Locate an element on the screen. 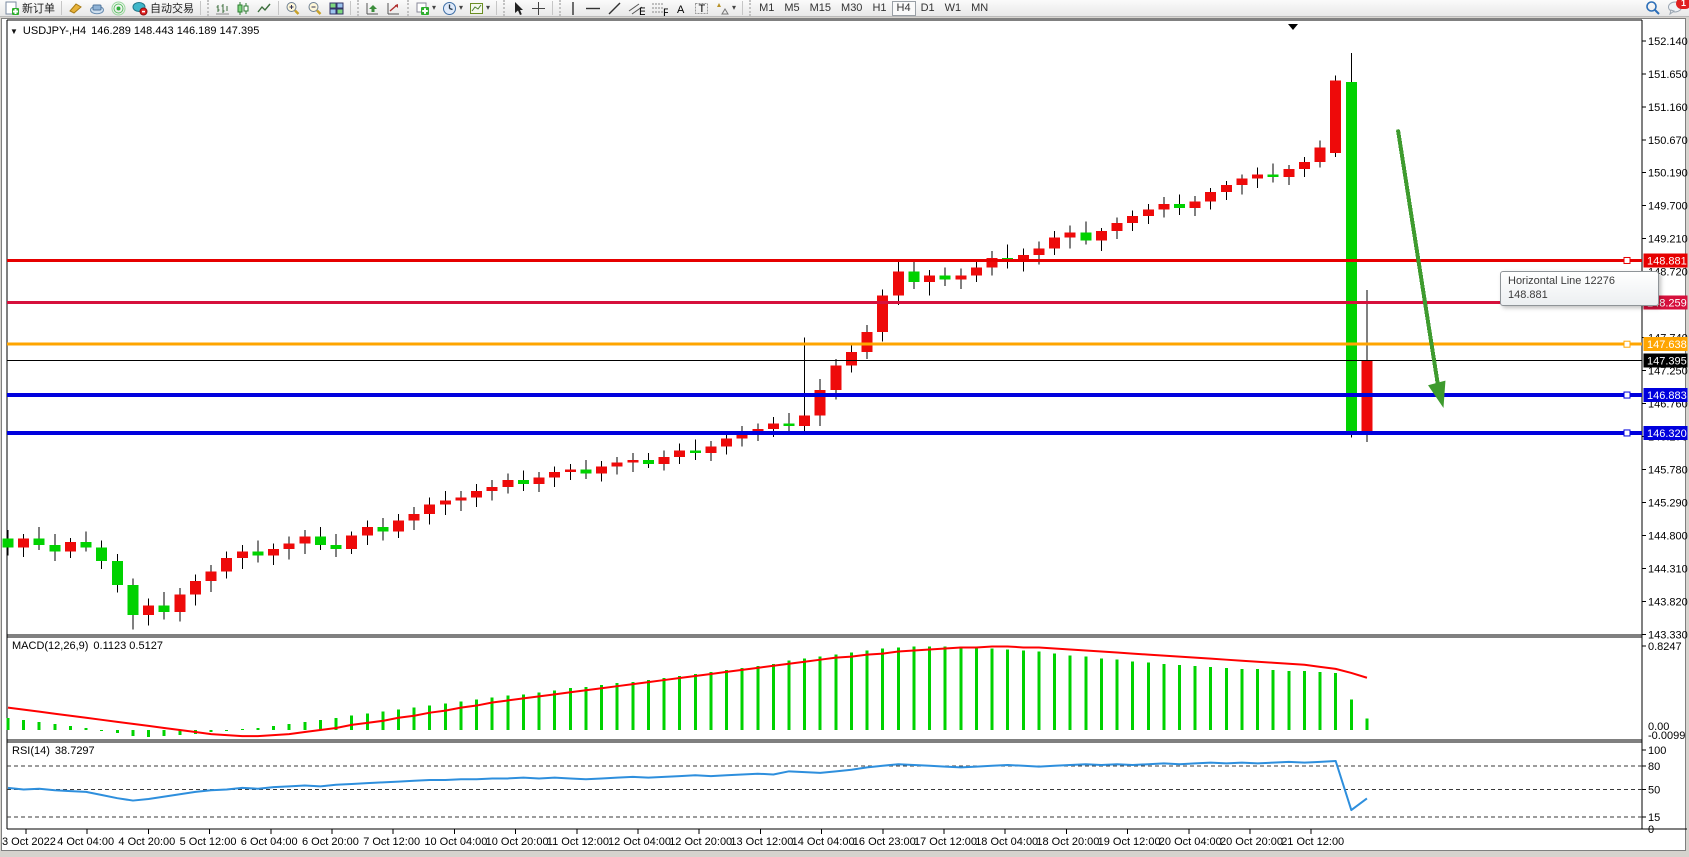 Image resolution: width=1689 pixels, height=857 pixels. timeframe-button-mn: MN is located at coordinates (979, 8).